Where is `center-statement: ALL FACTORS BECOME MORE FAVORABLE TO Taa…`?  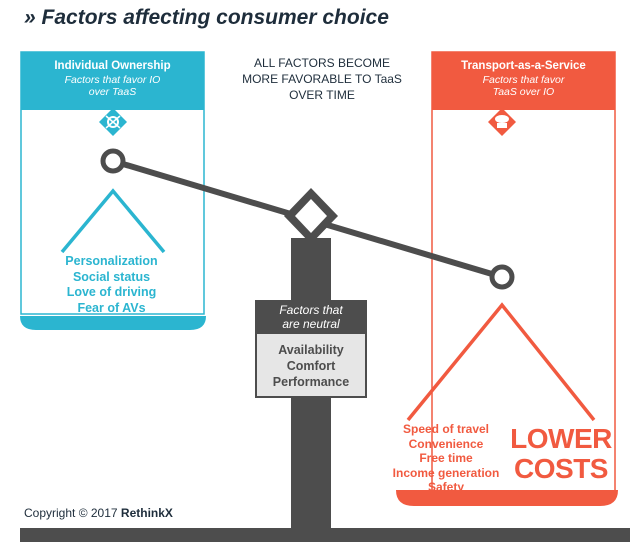 center-statement: ALL FACTORS BECOME MORE FAVORABLE TO Taa… is located at coordinates (322, 79).